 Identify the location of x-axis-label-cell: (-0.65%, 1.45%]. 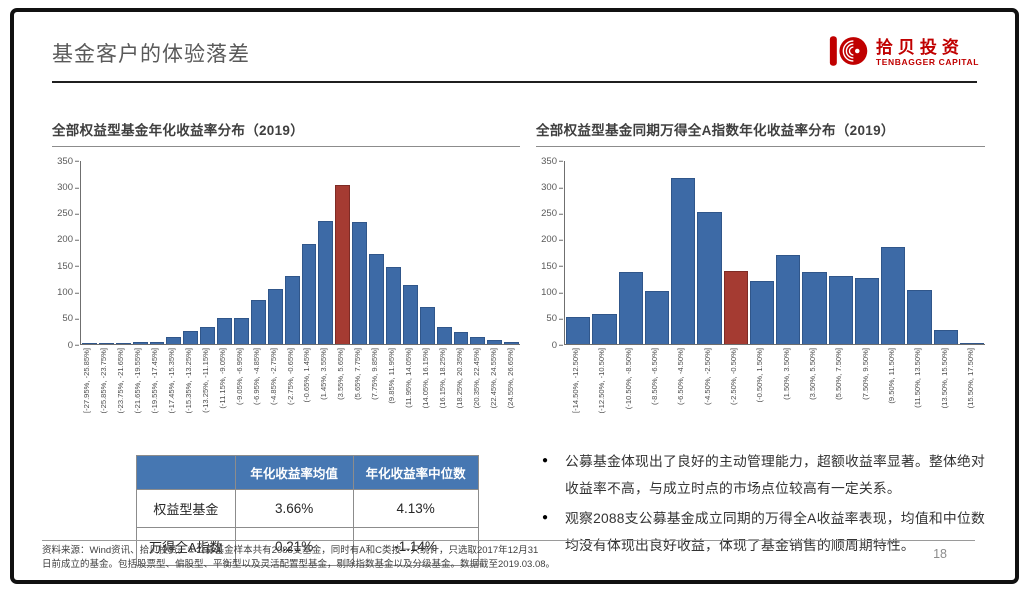
(308, 392).